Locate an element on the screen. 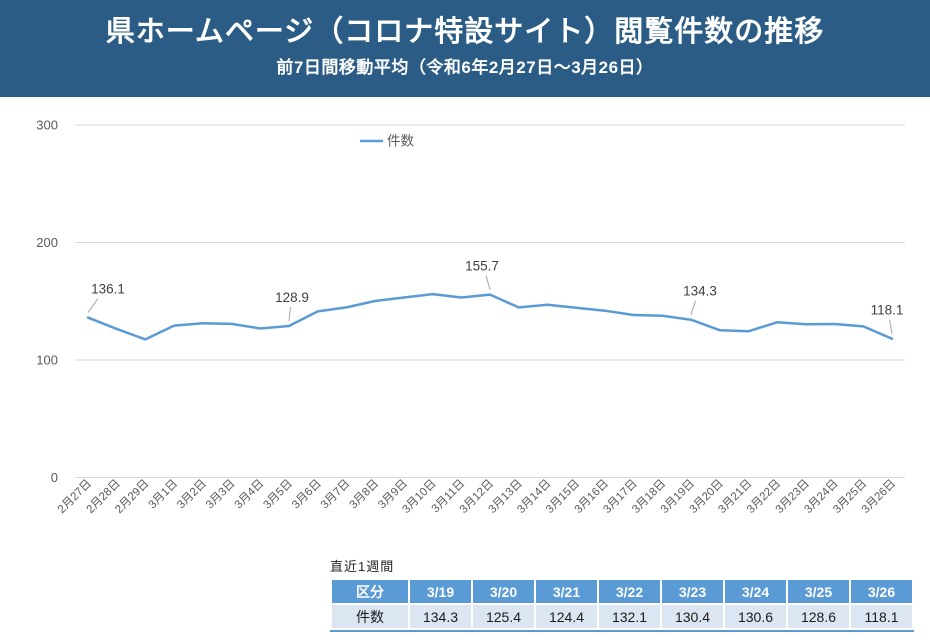 This screenshot has height=644, width=930. page-title: 県ホームページ（コロナ特設サイト）閲覧件数の推移 is located at coordinates (465, 32).